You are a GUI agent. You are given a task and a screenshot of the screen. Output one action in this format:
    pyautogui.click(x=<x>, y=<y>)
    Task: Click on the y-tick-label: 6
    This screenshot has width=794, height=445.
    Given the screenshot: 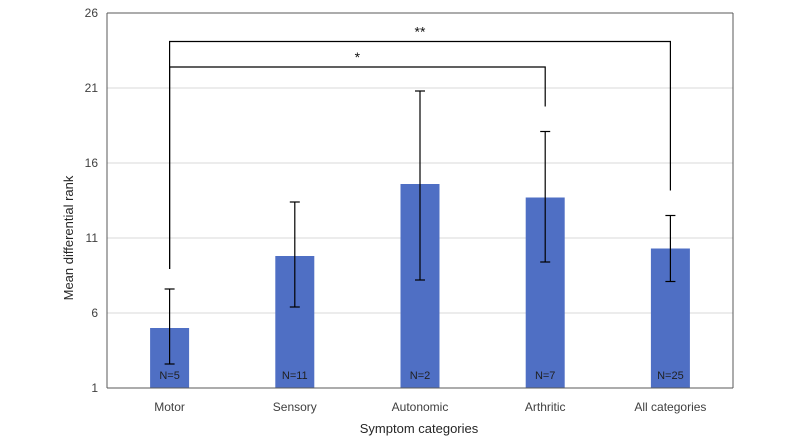 What is the action you would take?
    pyautogui.click(x=94, y=313)
    